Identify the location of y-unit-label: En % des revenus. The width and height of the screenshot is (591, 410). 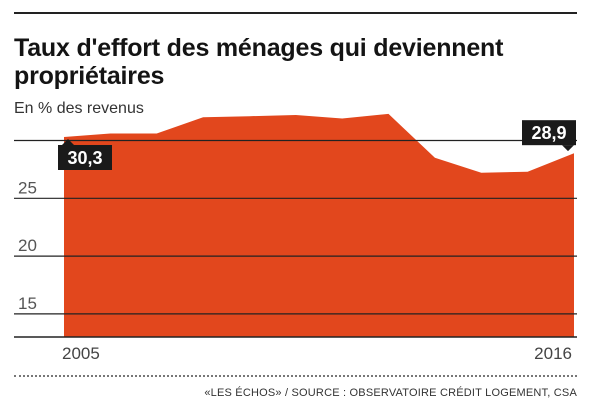
(79, 108).